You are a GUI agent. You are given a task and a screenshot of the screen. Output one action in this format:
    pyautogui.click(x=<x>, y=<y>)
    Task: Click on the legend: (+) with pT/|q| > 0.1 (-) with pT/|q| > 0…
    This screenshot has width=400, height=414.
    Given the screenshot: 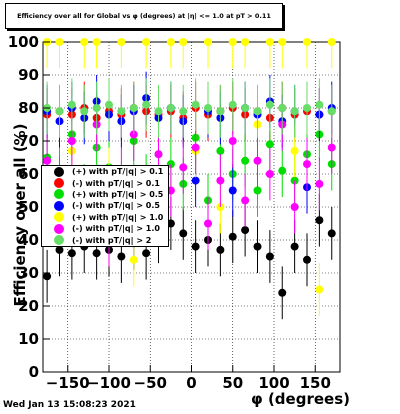 What is the action you would take?
    pyautogui.click(x=105, y=206)
    